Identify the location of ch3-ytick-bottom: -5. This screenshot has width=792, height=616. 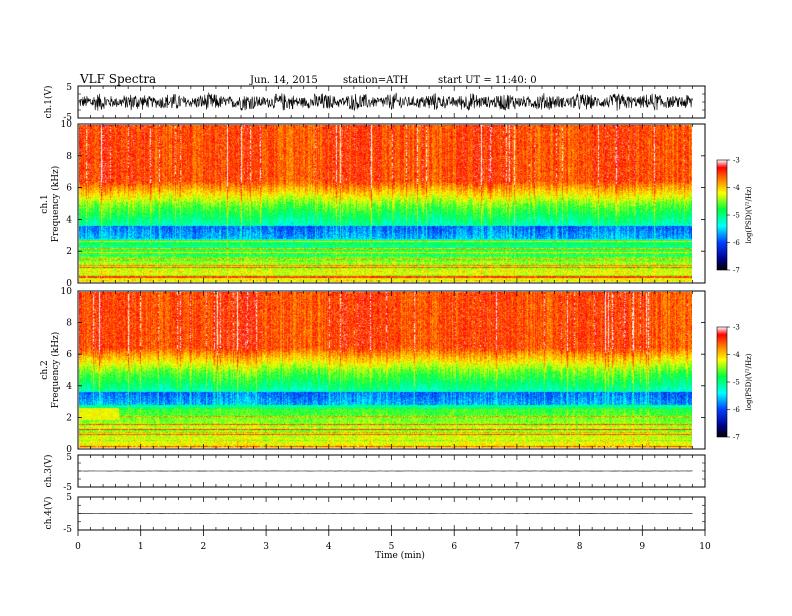
(67, 488).